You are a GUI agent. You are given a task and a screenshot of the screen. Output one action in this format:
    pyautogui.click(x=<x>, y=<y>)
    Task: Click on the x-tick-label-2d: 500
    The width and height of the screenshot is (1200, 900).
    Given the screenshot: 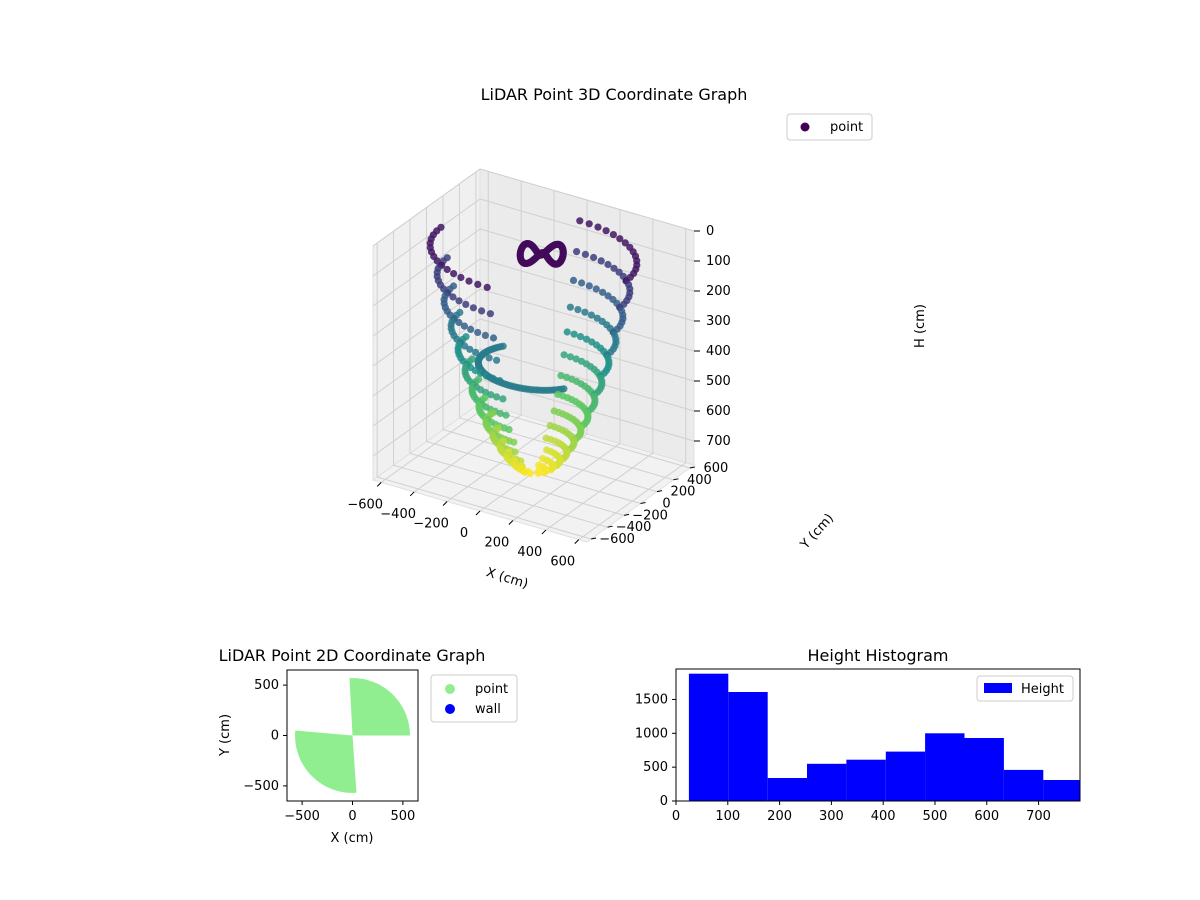 What is the action you would take?
    pyautogui.click(x=402, y=816)
    